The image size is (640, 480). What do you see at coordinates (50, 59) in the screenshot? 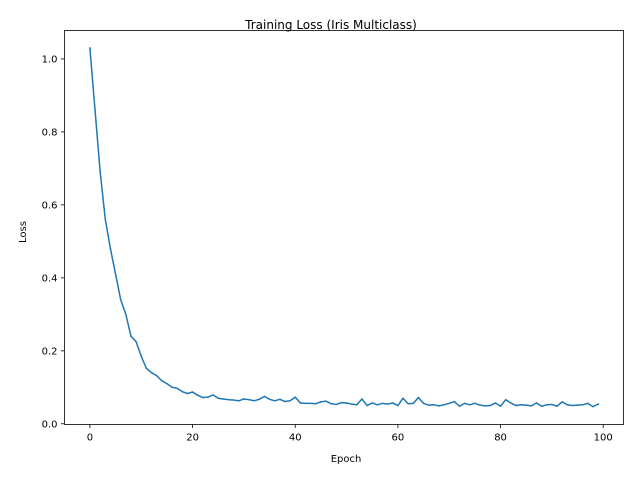
I see `y-tick-label: 1.0` at bounding box center [50, 59].